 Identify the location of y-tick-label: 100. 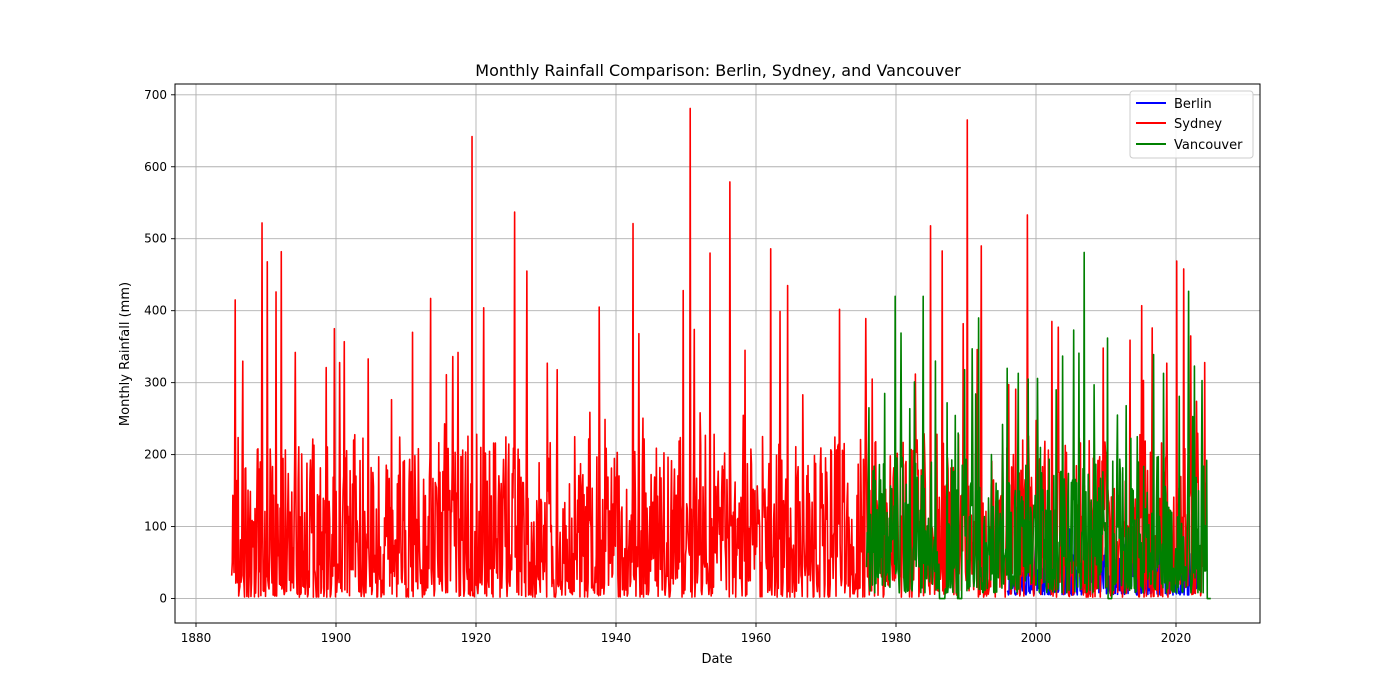
(155, 527).